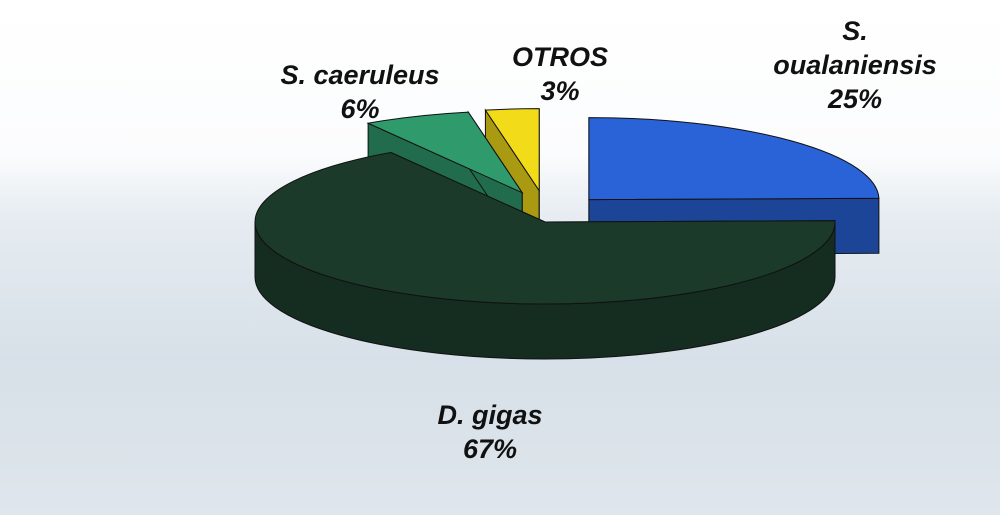 This screenshot has height=515, width=1000. I want to click on category-name: OTROS, so click(559, 57).